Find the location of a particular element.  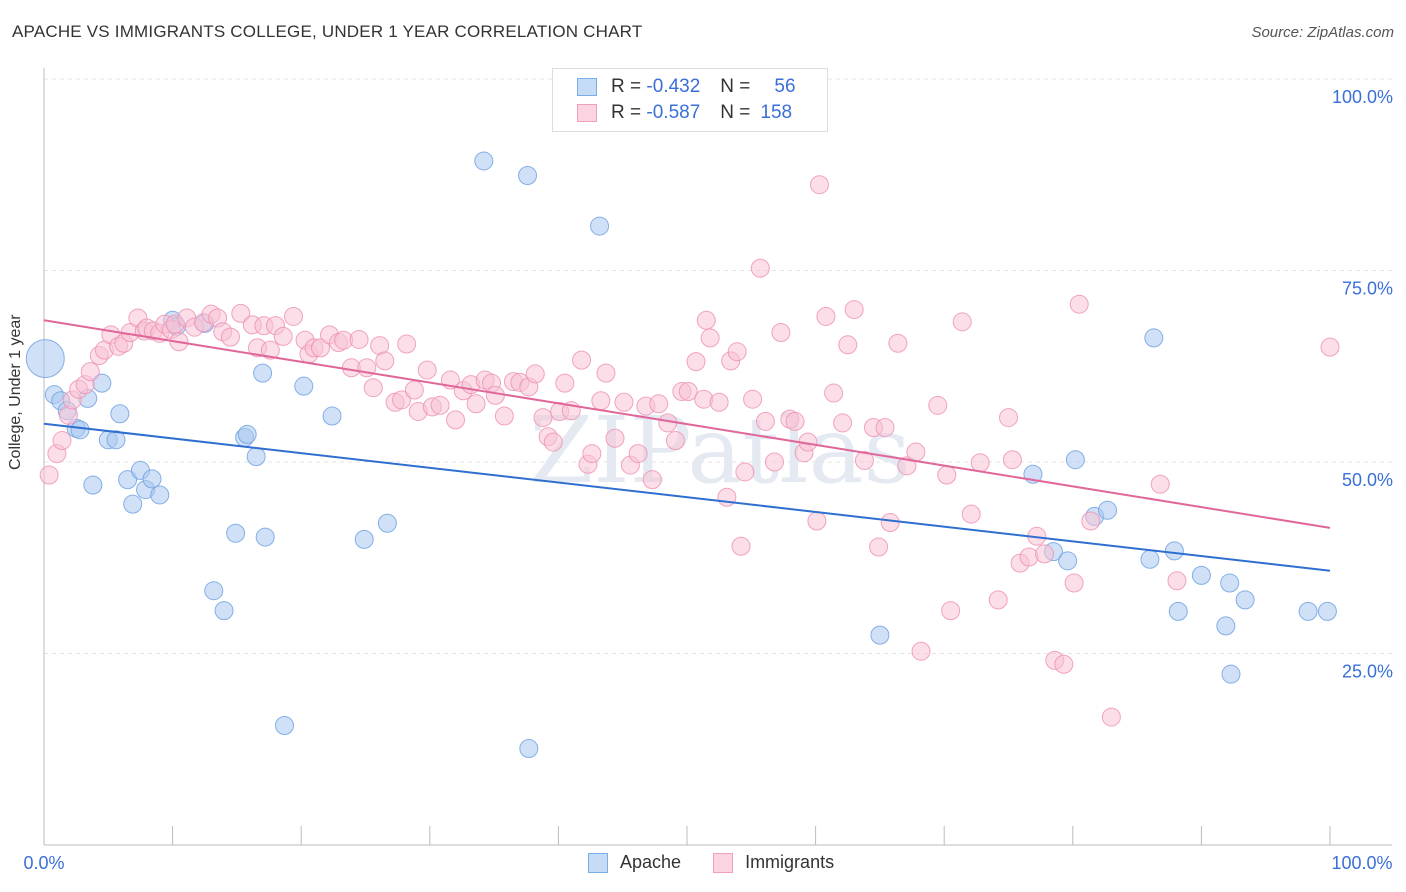

x-tick-label: 0.0% is located at coordinates (43, 863).